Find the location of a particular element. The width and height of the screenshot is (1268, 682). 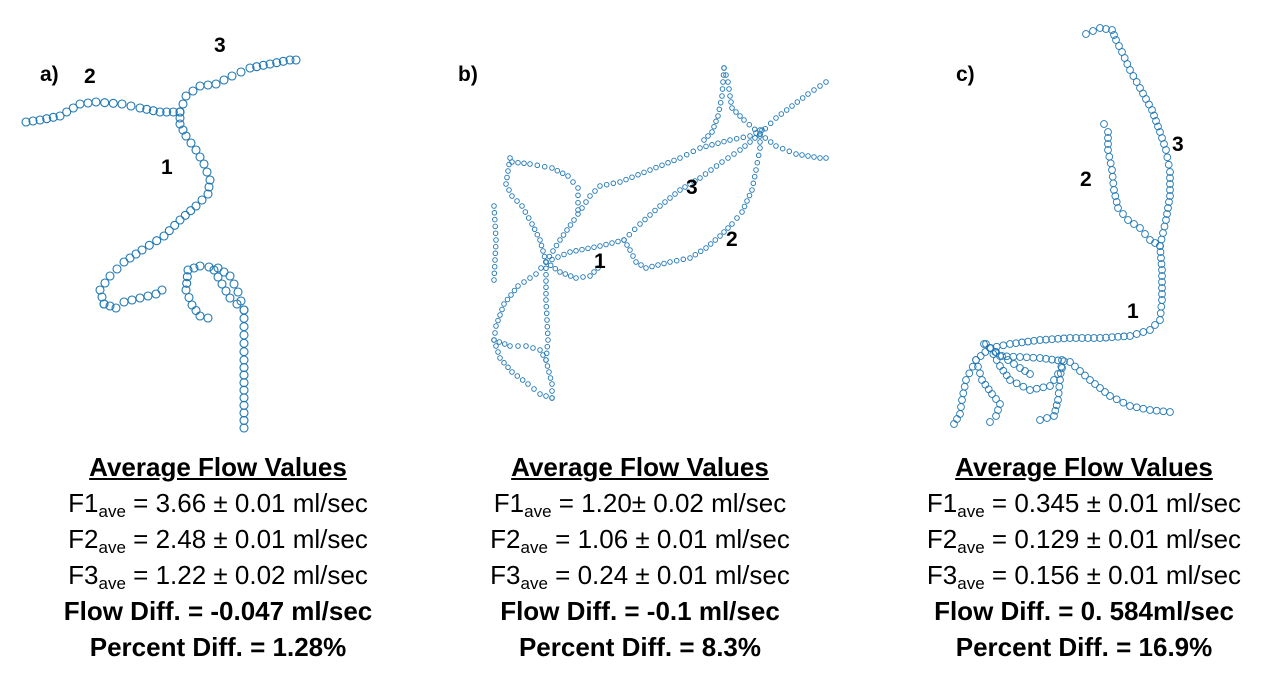

panel-b-branch-3-label: 3 is located at coordinates (692, 187).